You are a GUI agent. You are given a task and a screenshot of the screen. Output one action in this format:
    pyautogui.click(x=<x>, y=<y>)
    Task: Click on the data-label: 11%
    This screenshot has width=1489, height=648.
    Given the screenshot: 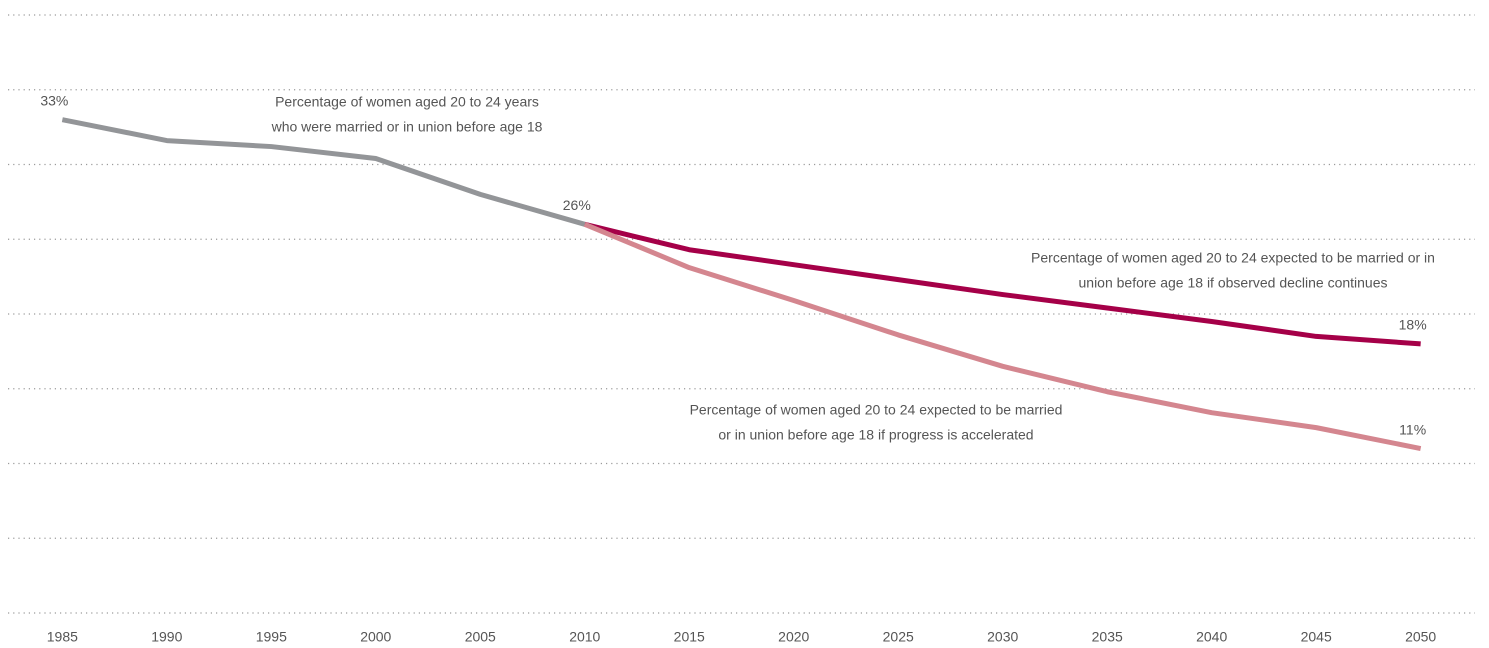 What is the action you would take?
    pyautogui.click(x=1412, y=429)
    